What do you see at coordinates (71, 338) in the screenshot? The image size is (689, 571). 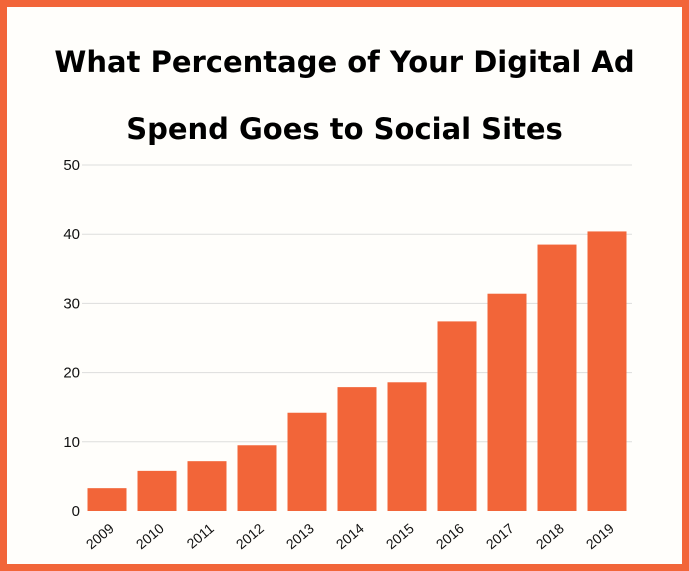 I see `y-axis-ticks: 0 10 20 30 40 50` at bounding box center [71, 338].